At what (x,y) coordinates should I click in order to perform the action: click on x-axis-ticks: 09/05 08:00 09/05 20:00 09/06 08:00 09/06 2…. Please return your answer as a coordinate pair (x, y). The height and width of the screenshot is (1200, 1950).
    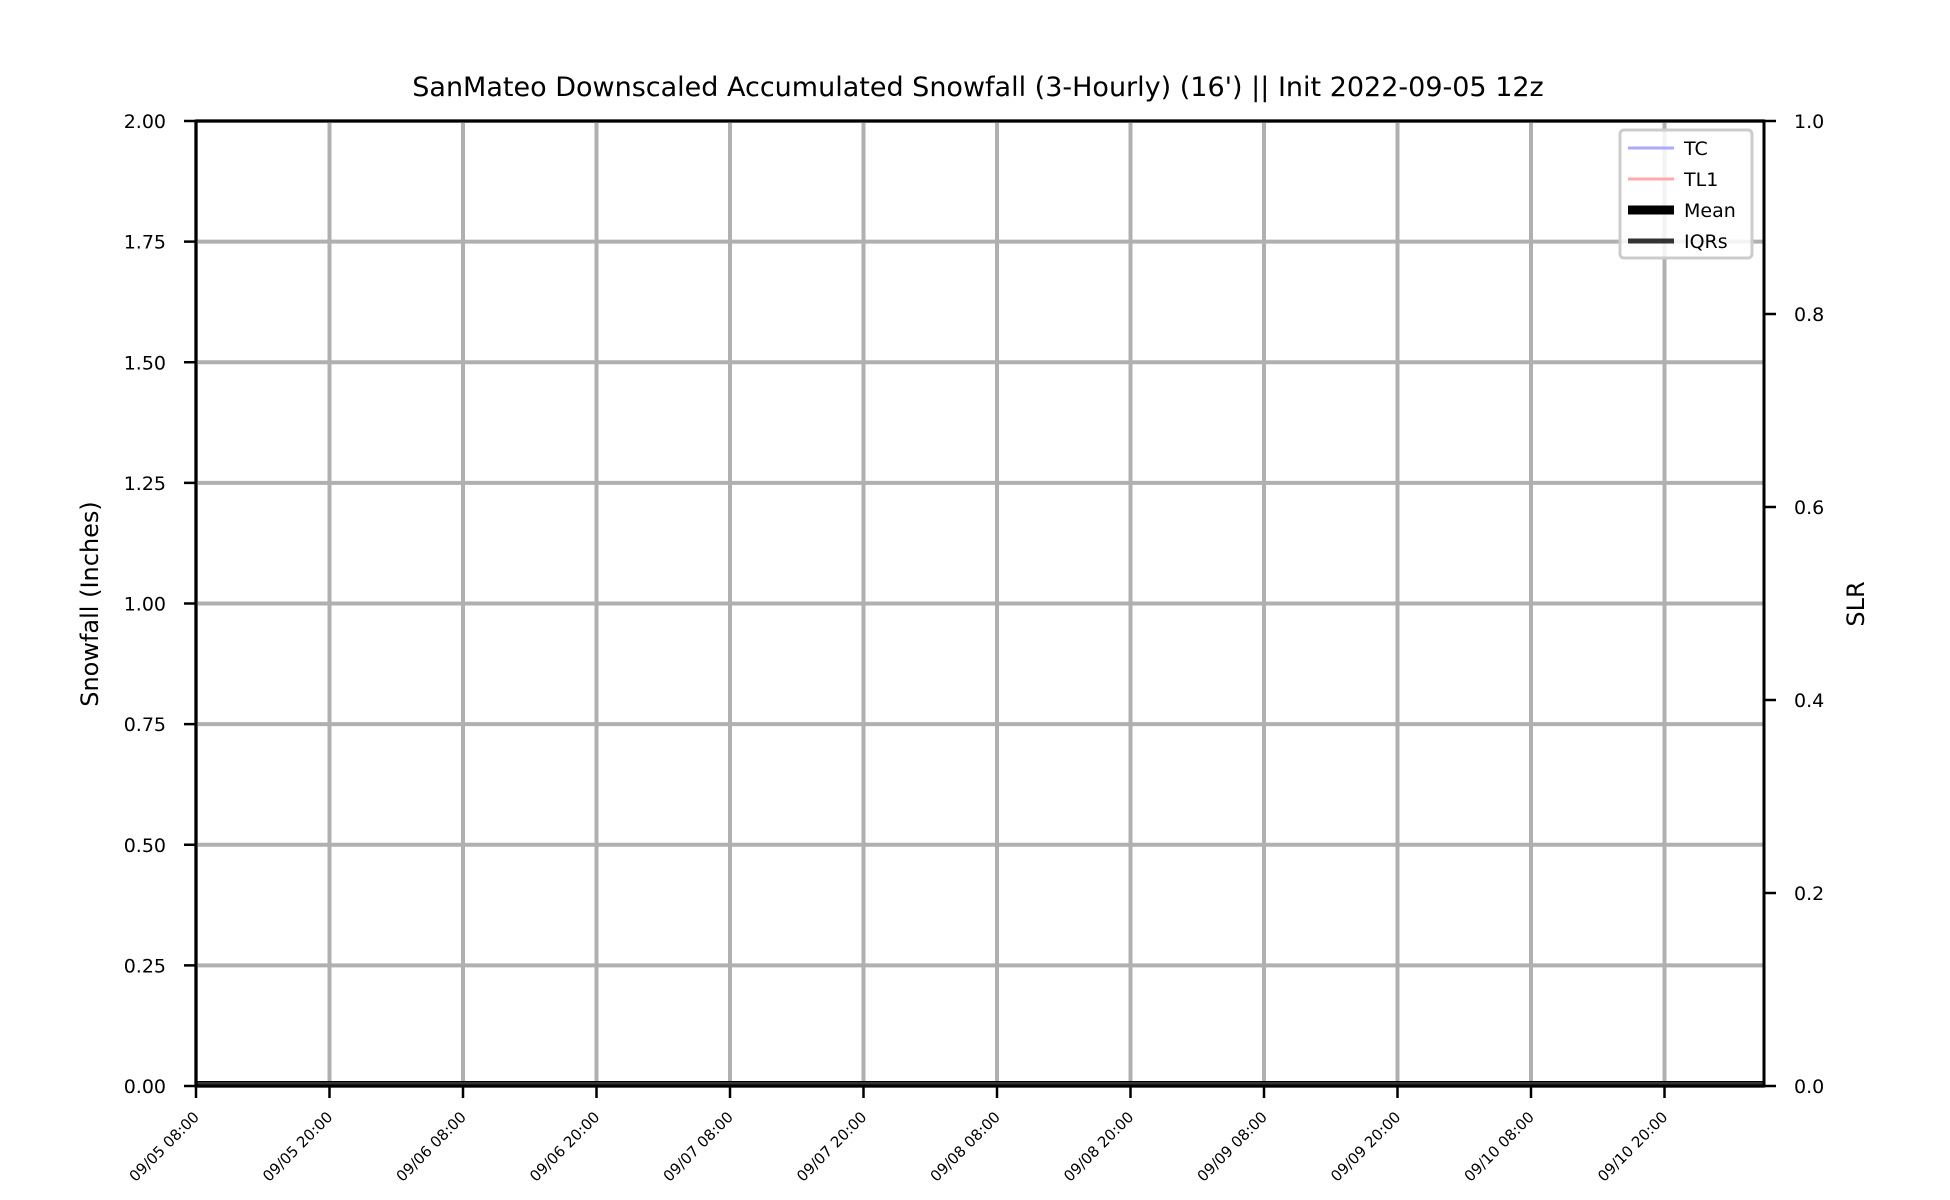
    Looking at the image, I should click on (898, 1135).